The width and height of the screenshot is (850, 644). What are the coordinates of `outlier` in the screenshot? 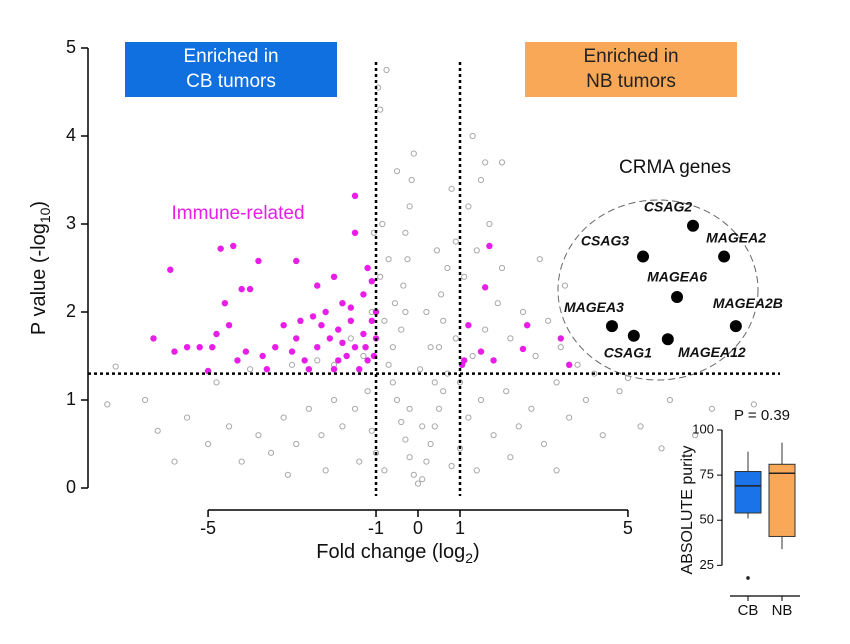 It's located at (748, 578).